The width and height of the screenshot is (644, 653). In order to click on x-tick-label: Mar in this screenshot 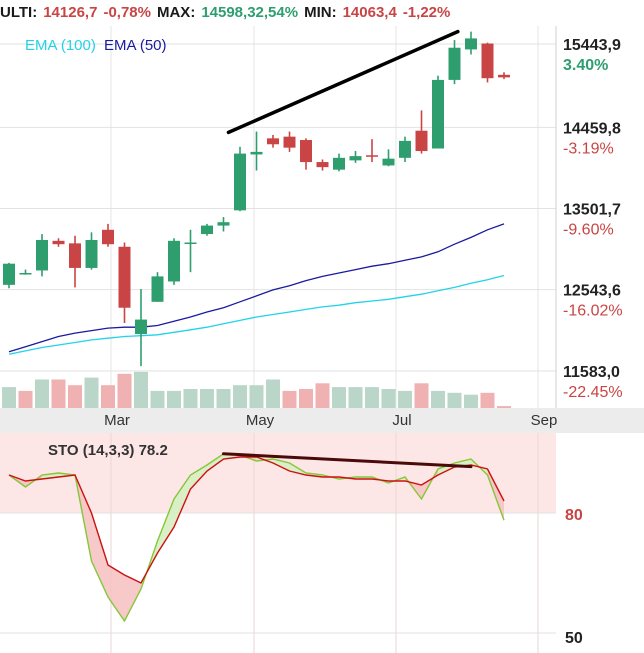, I will do `click(117, 420)`.